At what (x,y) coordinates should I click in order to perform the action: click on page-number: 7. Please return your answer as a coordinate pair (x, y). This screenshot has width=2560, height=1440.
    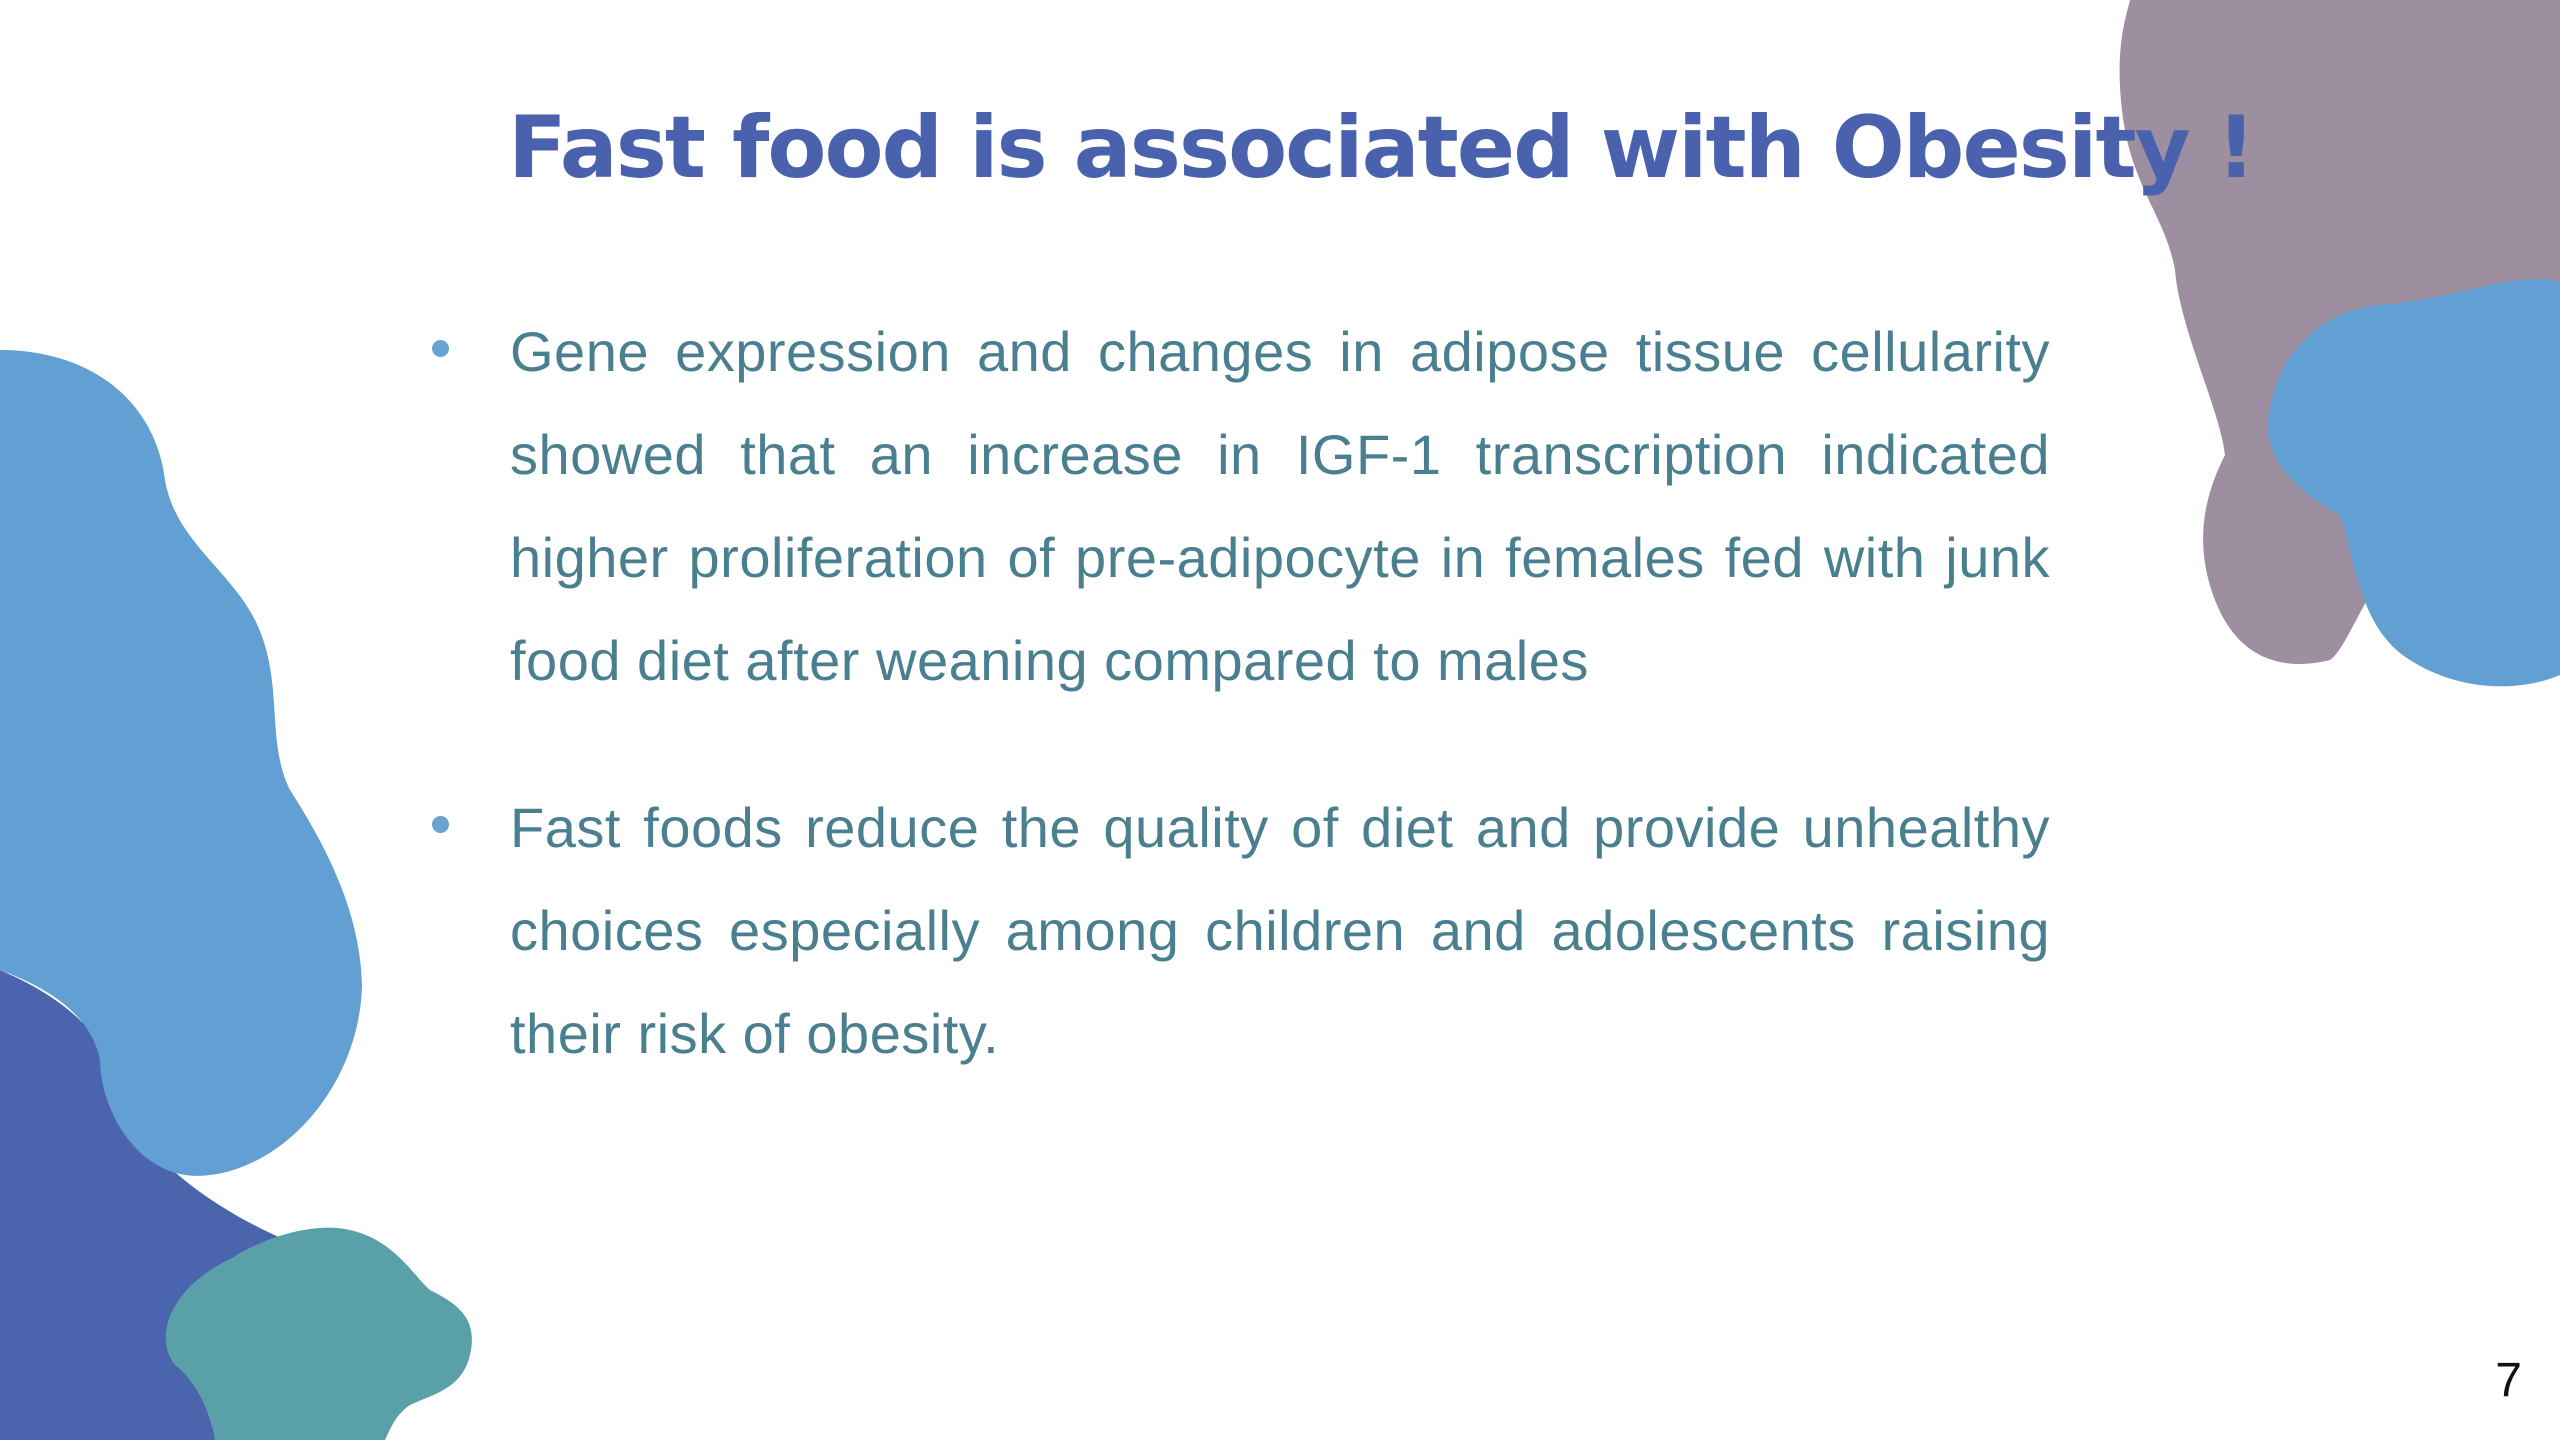
    Looking at the image, I should click on (2508, 1380).